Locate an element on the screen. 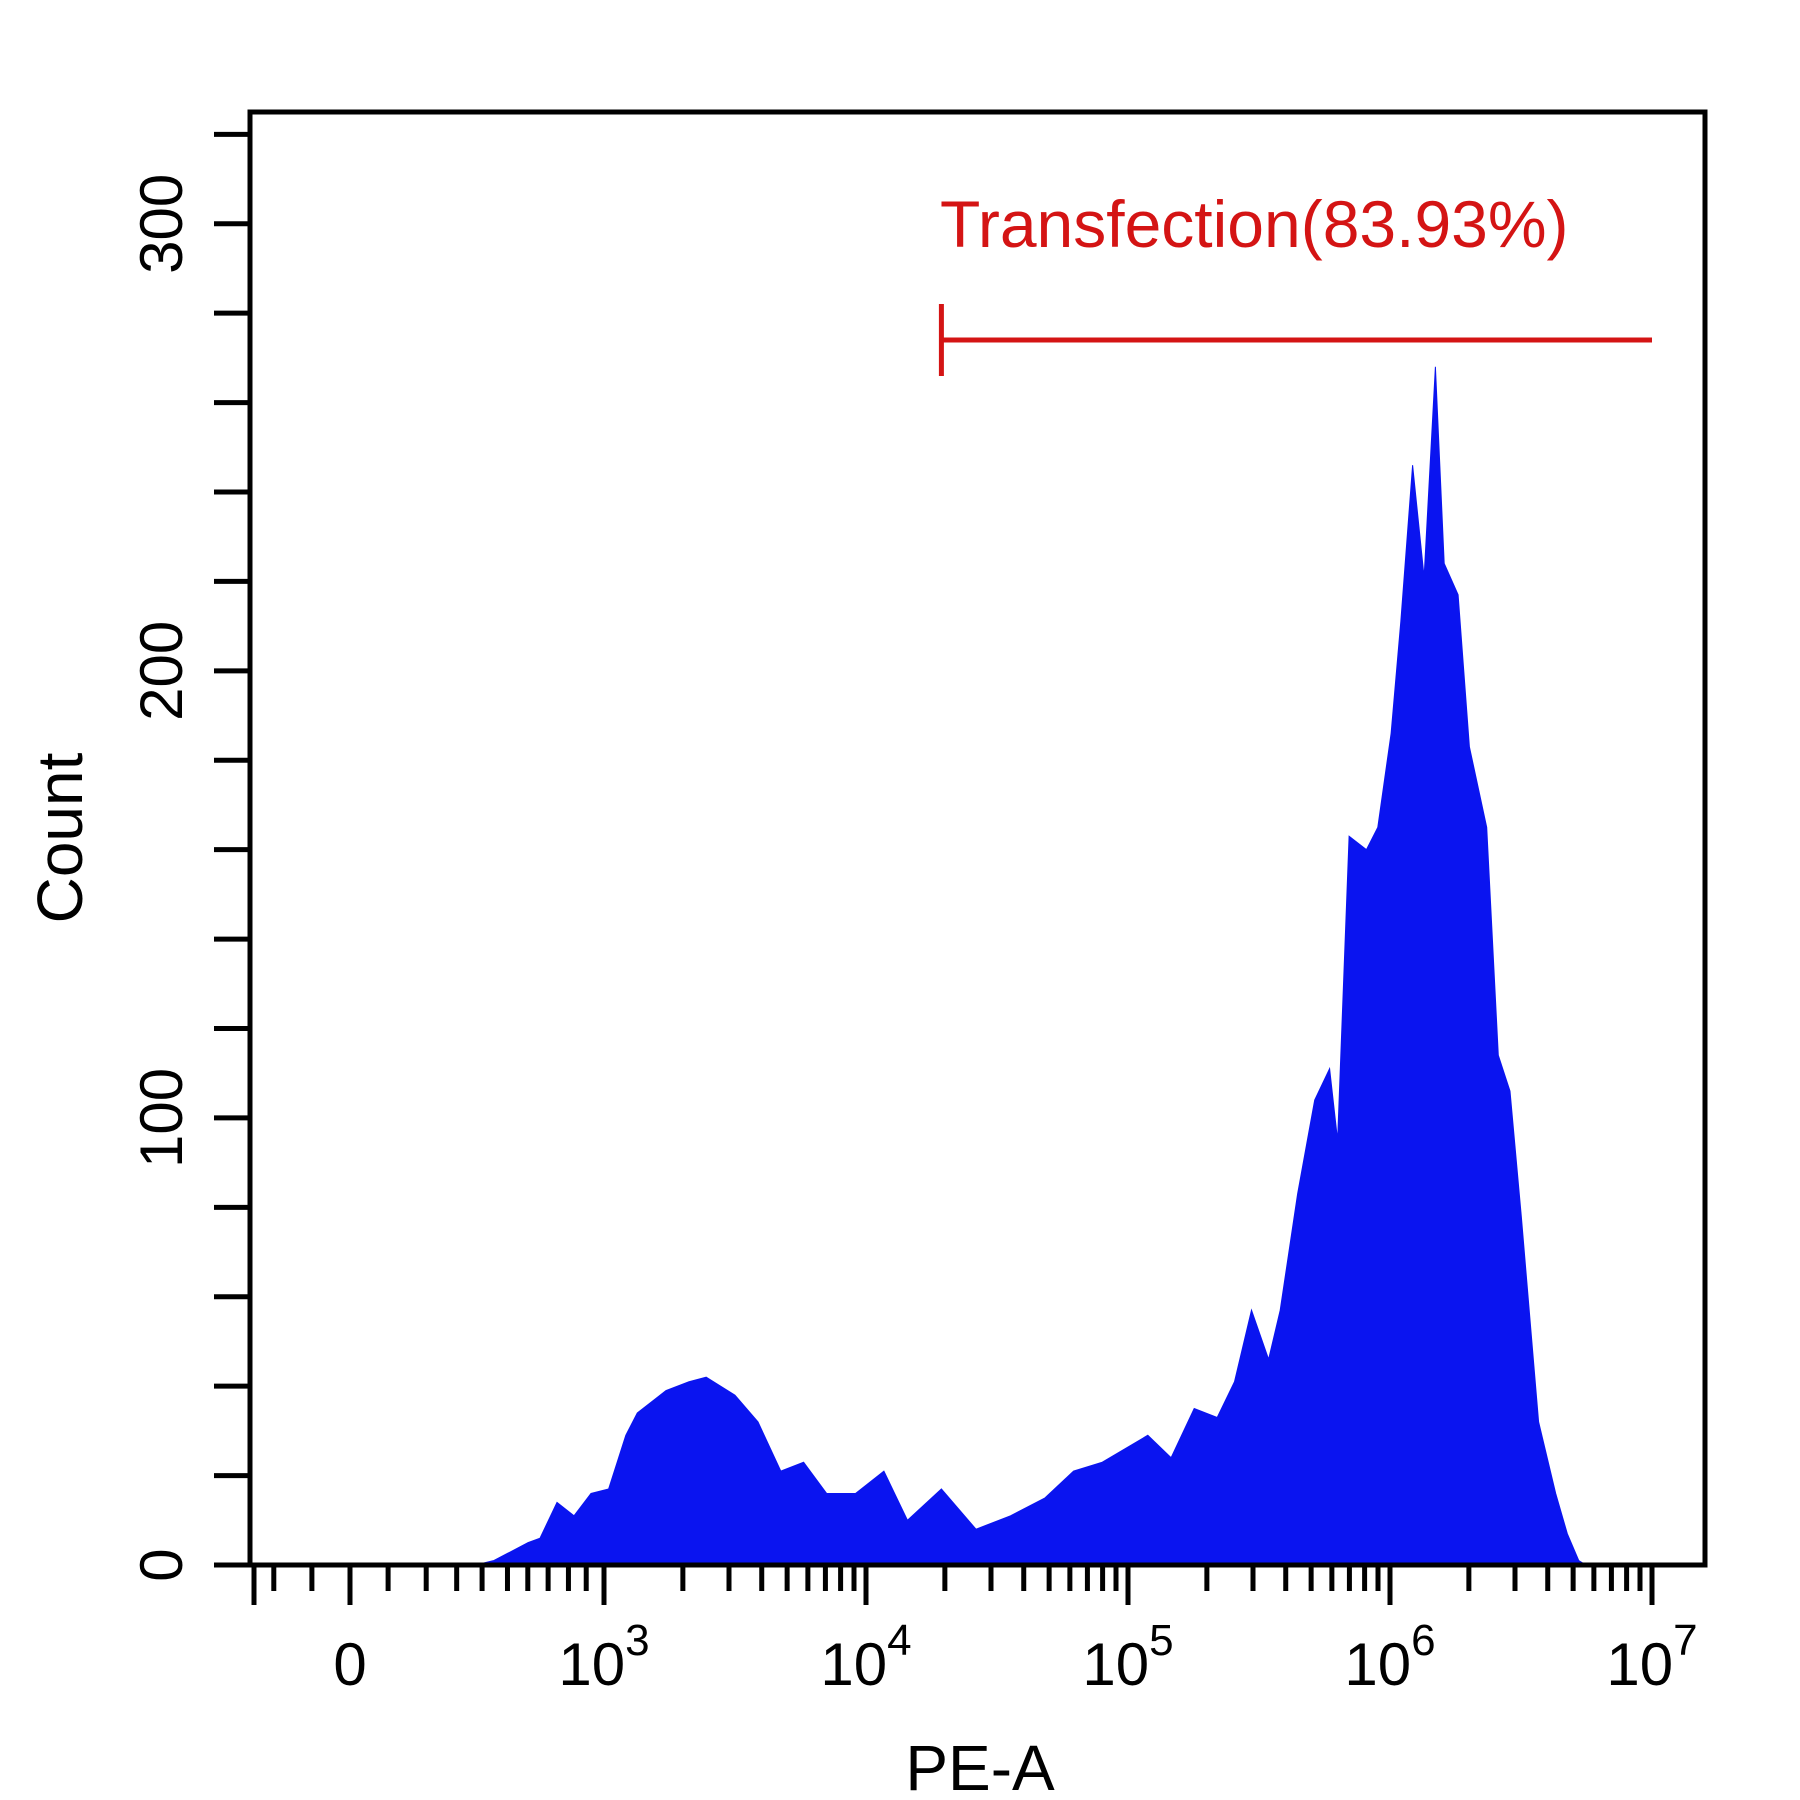 The height and width of the screenshot is (1800, 1800). y-axis-title: Count is located at coordinates (60, 837).